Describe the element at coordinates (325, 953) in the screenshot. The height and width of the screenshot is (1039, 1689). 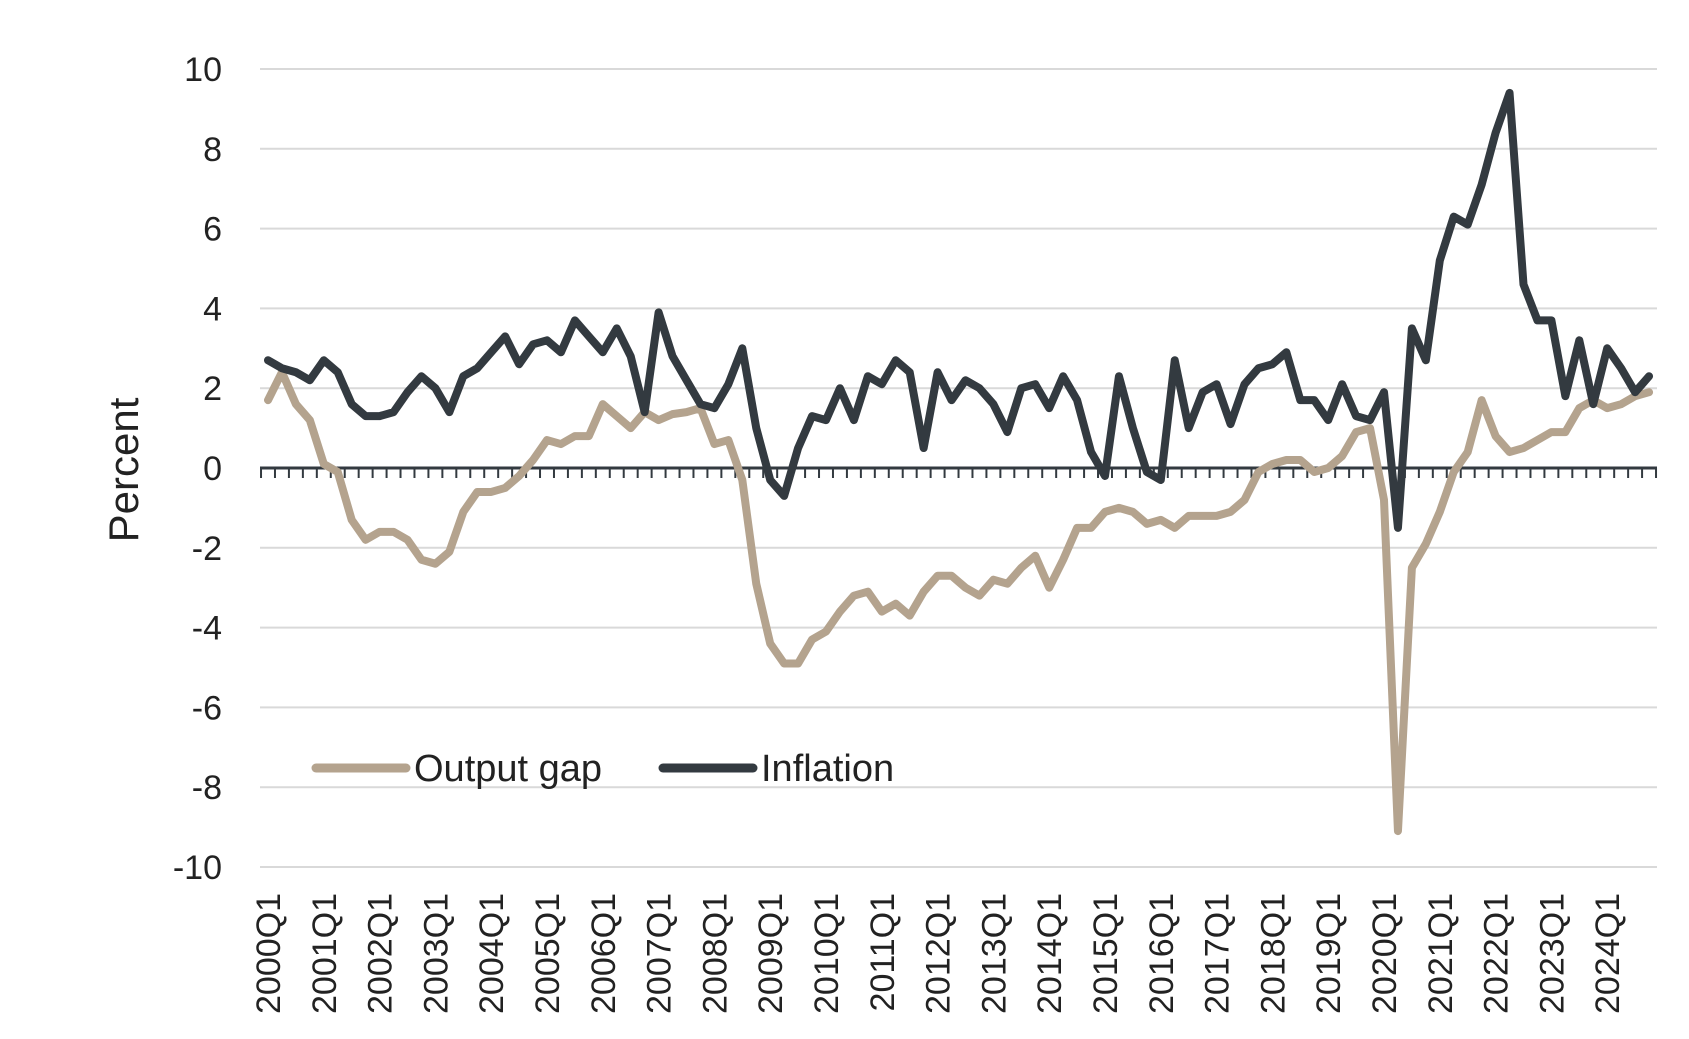
I see `x-tick-label: 2001Q1` at that location.